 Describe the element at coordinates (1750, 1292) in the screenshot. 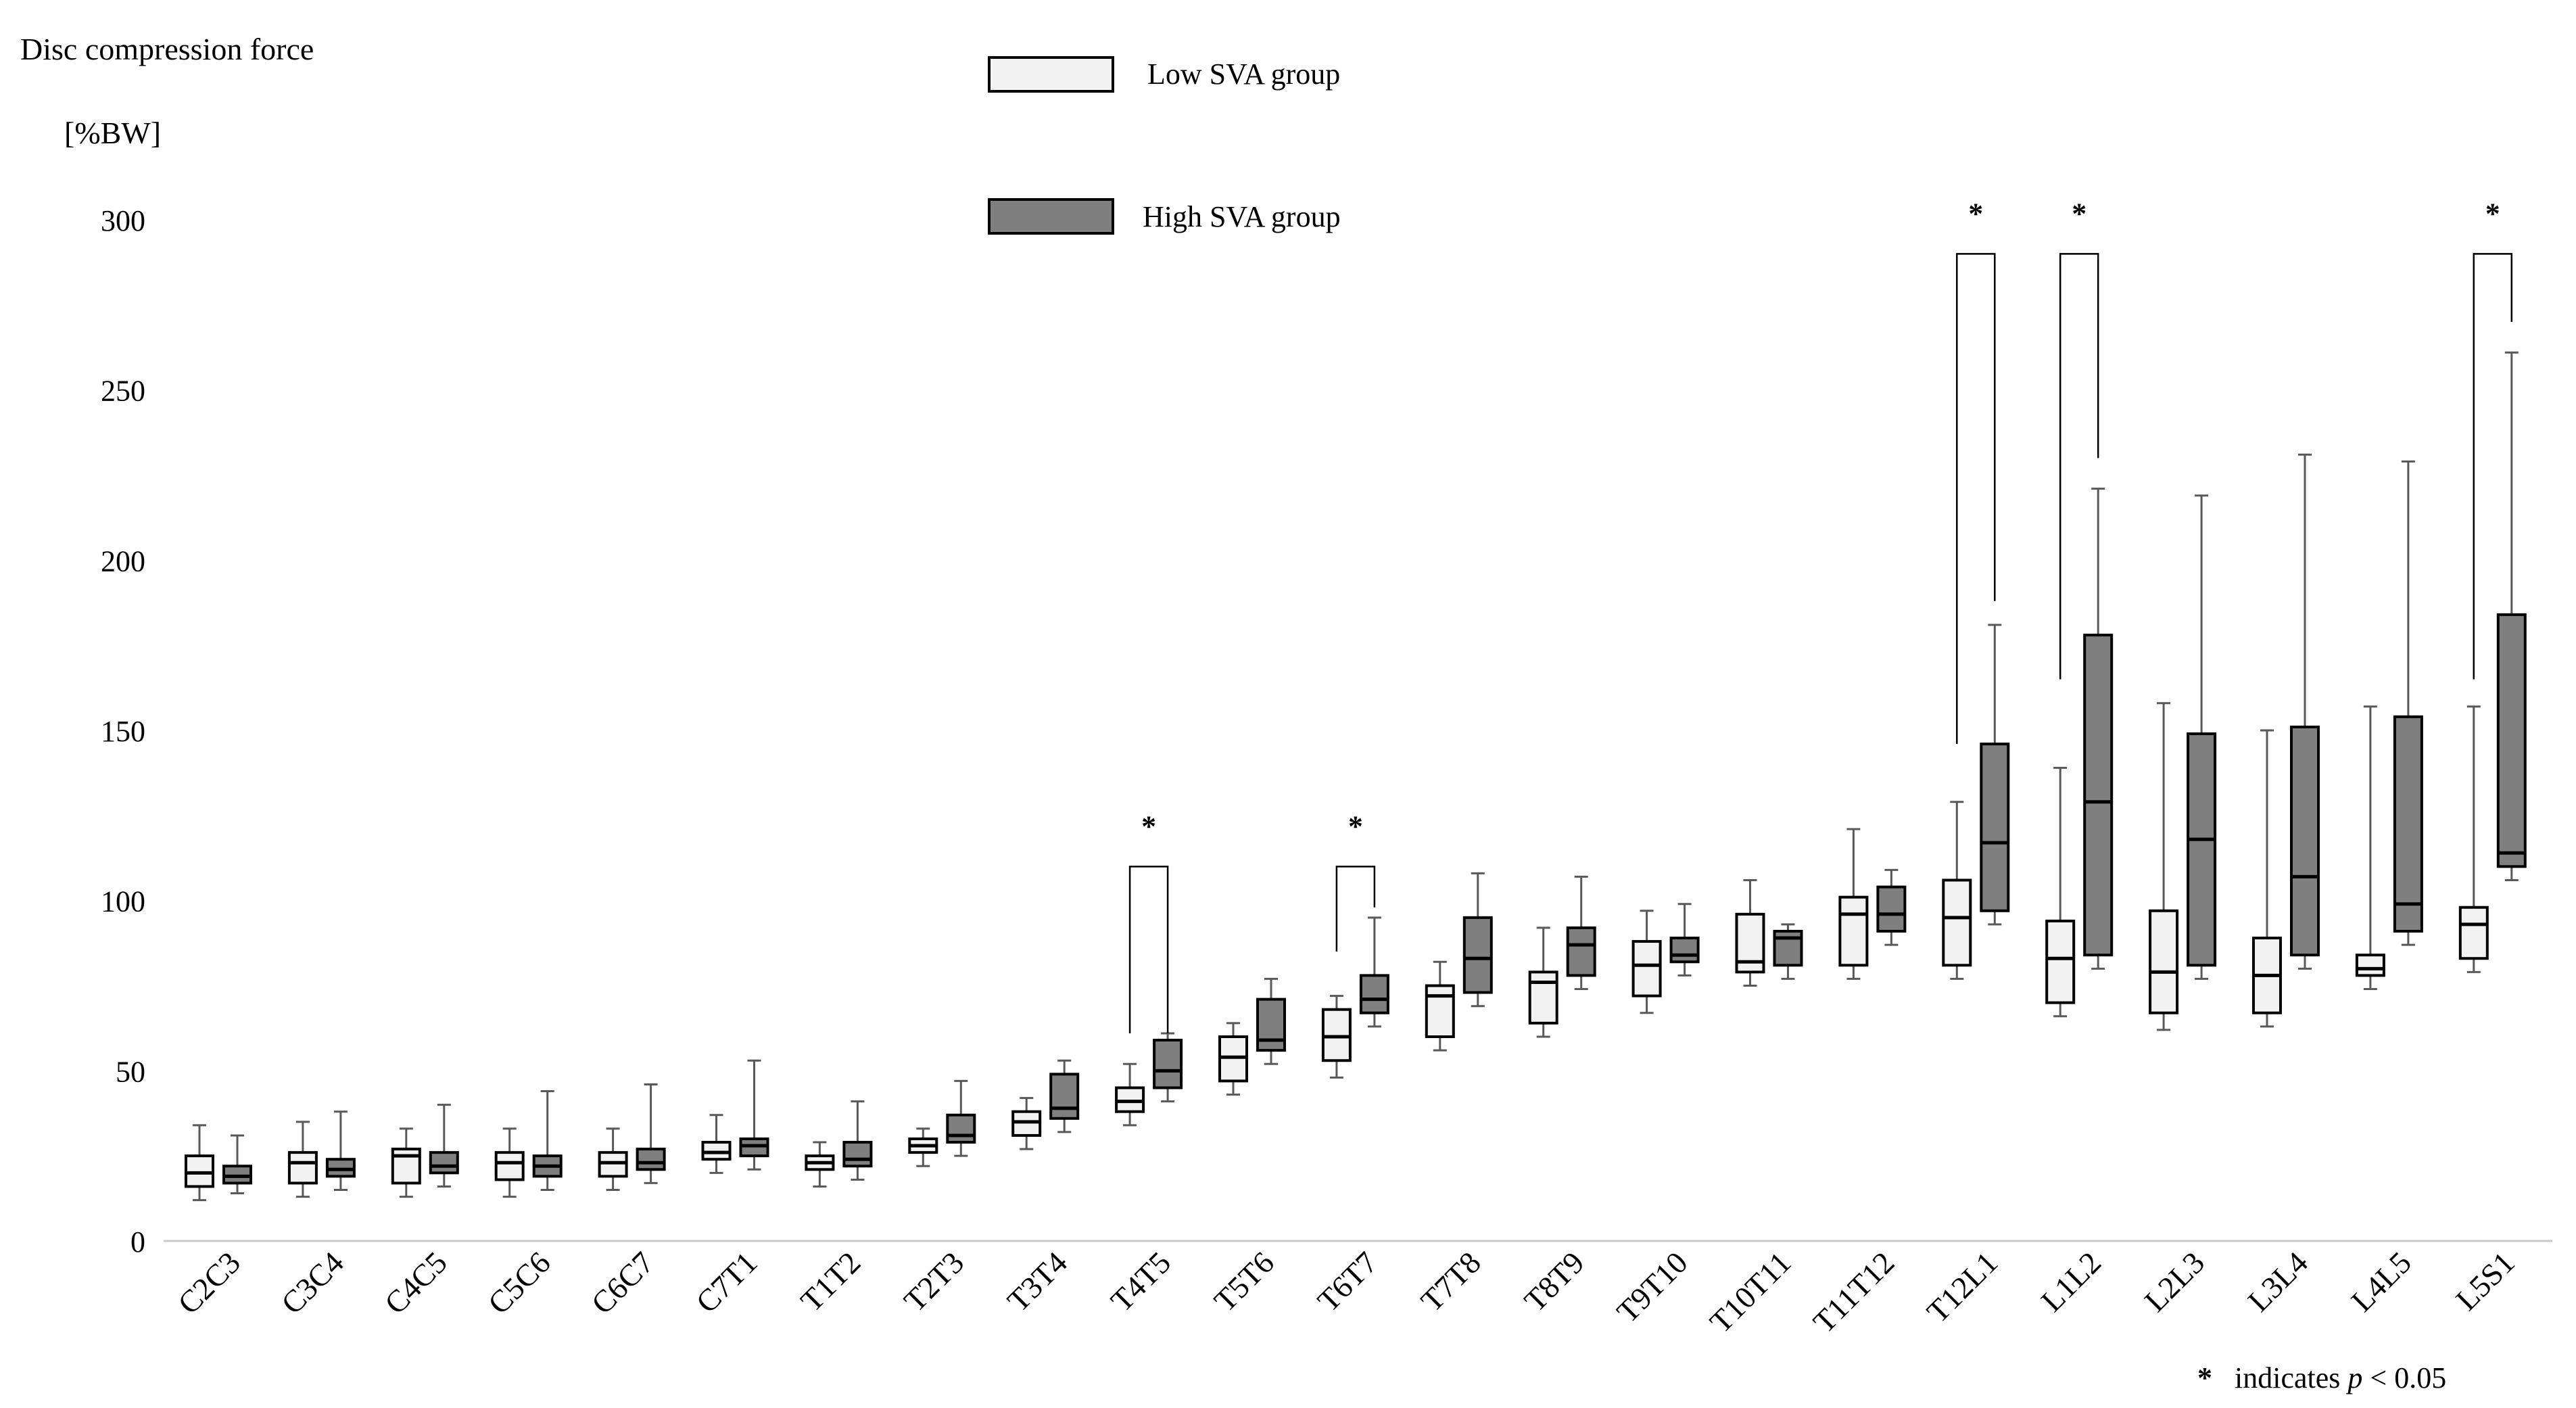

I see `x-tick-label: T10T11` at that location.